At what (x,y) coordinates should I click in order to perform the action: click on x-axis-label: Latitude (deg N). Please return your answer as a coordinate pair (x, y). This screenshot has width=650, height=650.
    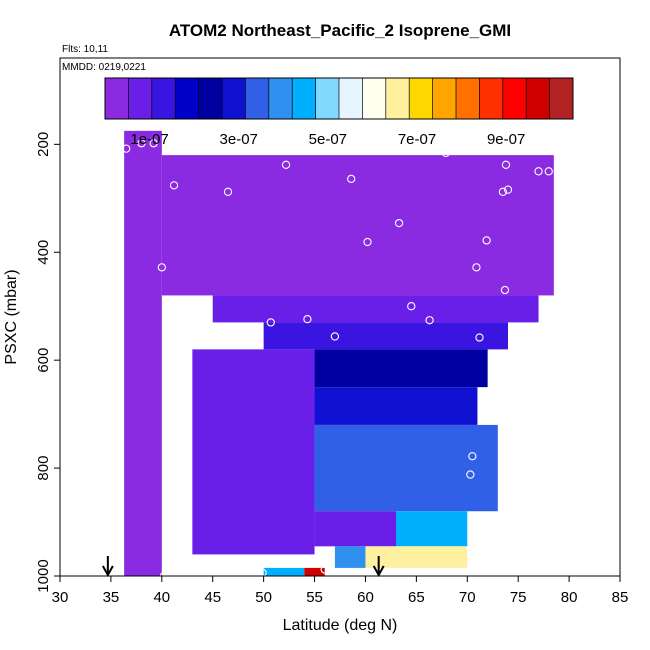
    Looking at the image, I should click on (340, 625).